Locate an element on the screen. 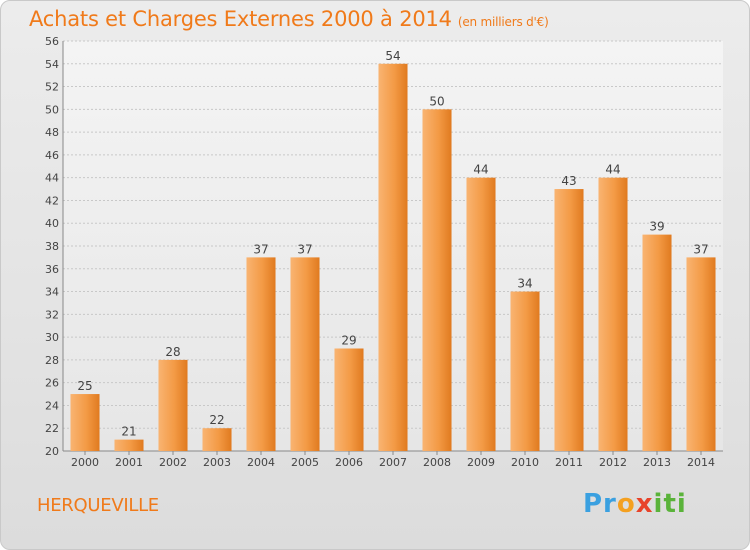 This screenshot has height=550, width=750. proxiti-logo: Proxiti is located at coordinates (635, 504).